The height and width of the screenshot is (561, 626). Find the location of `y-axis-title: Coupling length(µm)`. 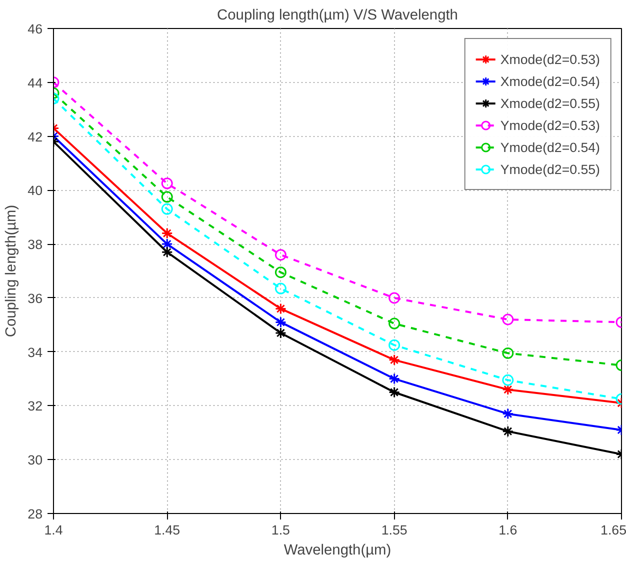

y-axis-title: Coupling length(µm) is located at coordinates (12, 271).